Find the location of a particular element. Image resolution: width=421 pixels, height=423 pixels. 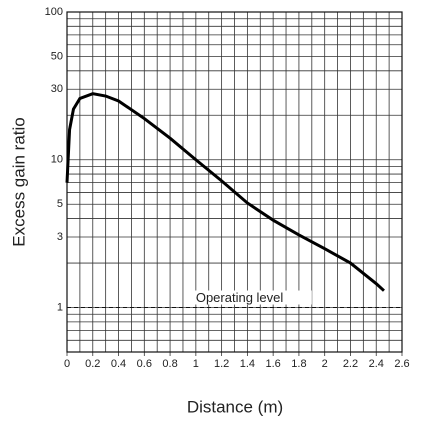

x-tick-label: 2.4 is located at coordinates (376, 364).